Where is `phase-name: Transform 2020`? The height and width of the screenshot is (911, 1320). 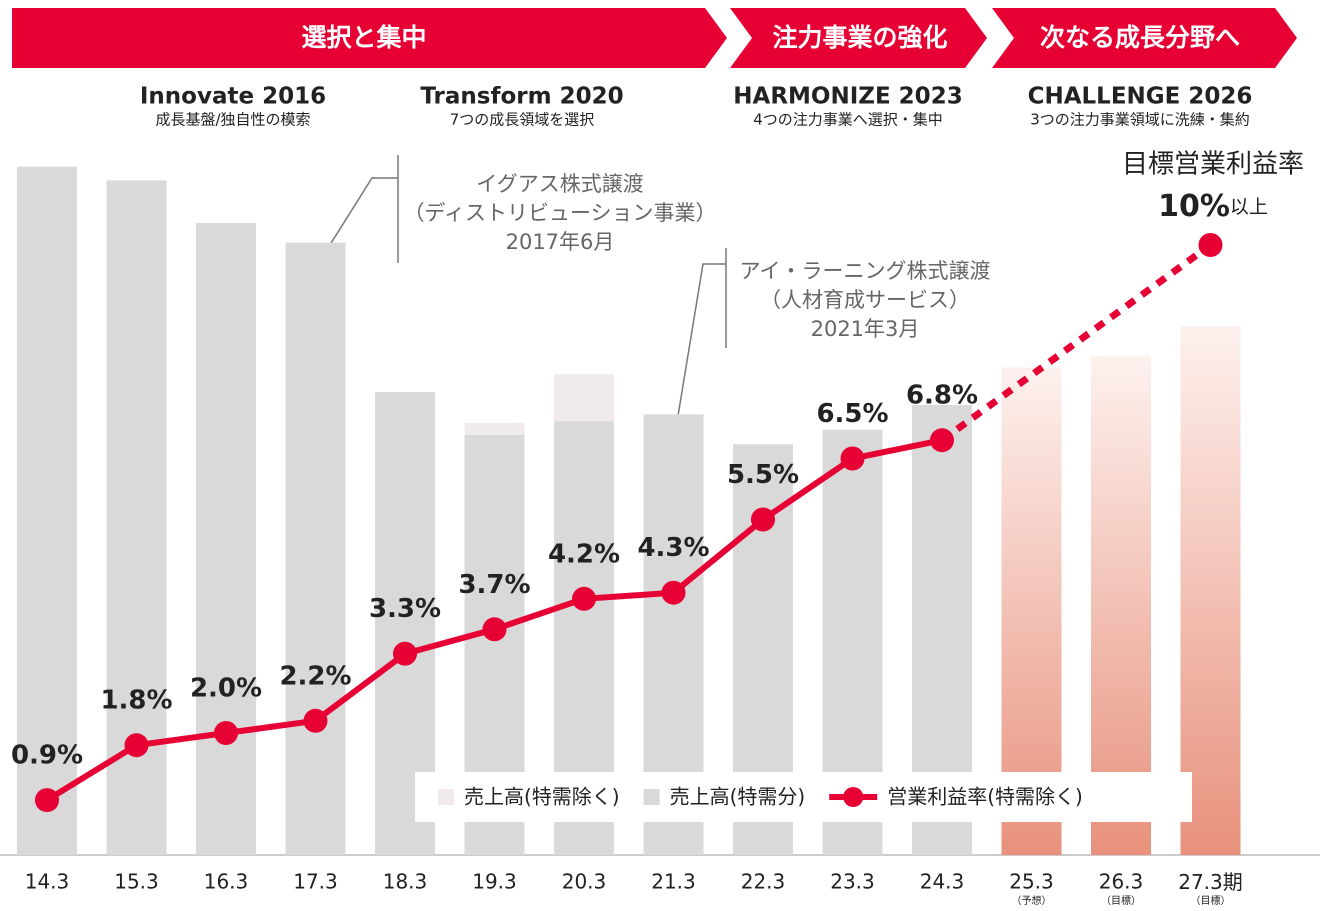
phase-name: Transform 2020 is located at coordinates (521, 97).